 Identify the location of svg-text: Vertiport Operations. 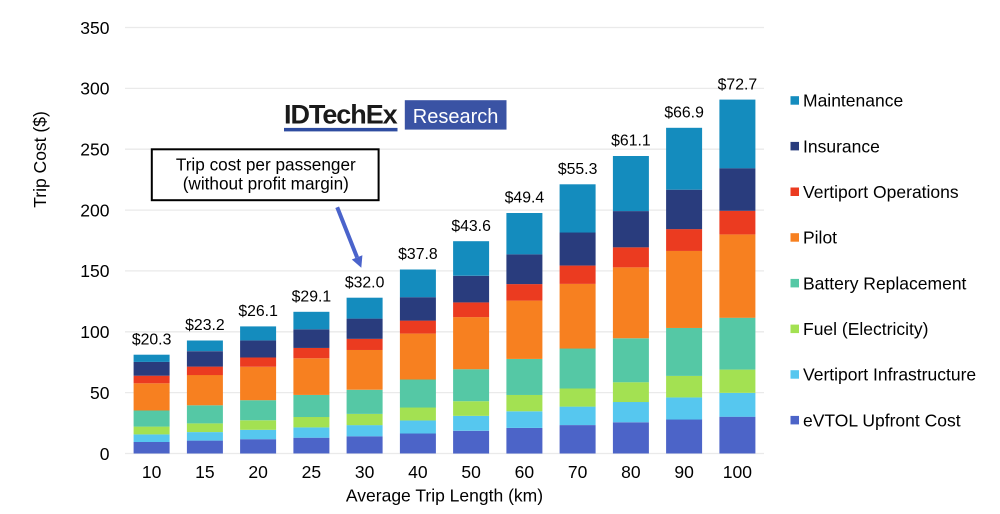
(881, 192).